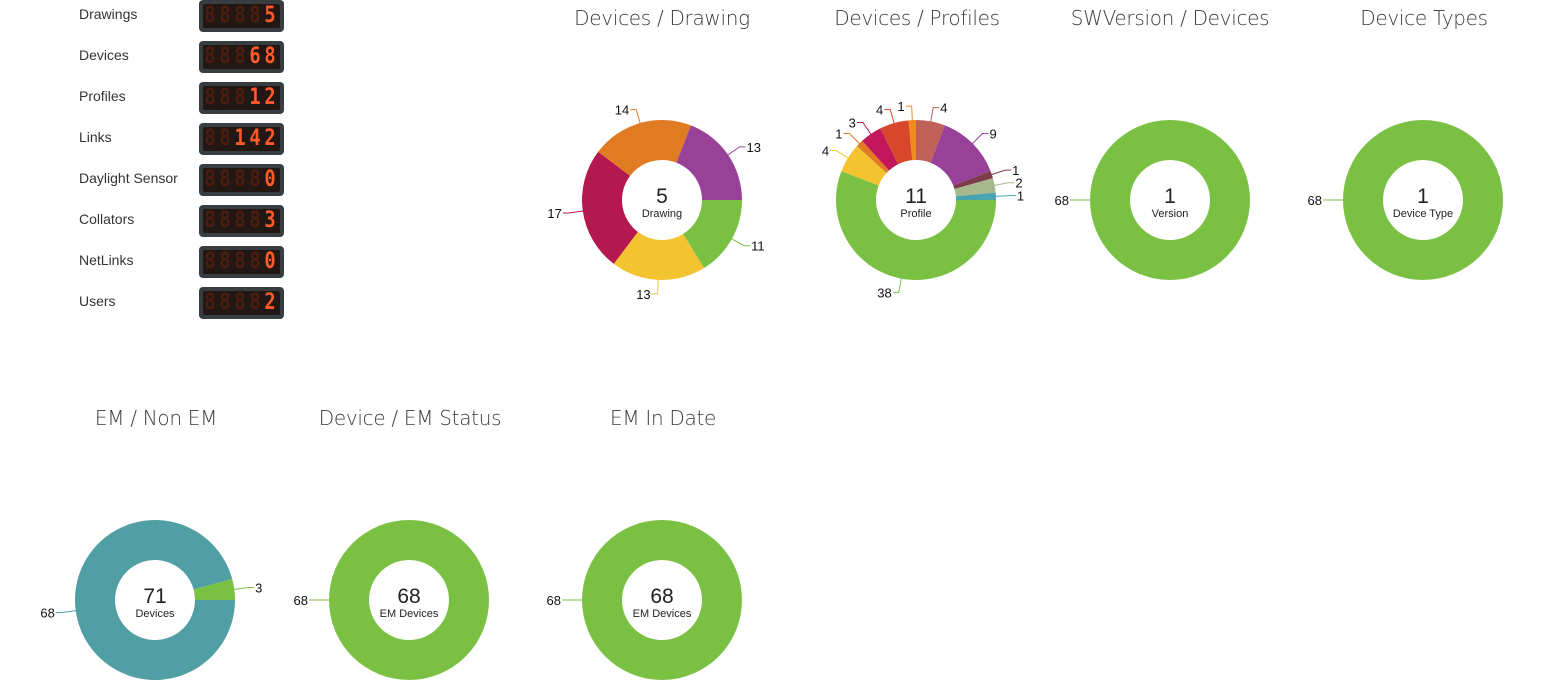  What do you see at coordinates (662, 214) in the screenshot?
I see `center-label: Drawing` at bounding box center [662, 214].